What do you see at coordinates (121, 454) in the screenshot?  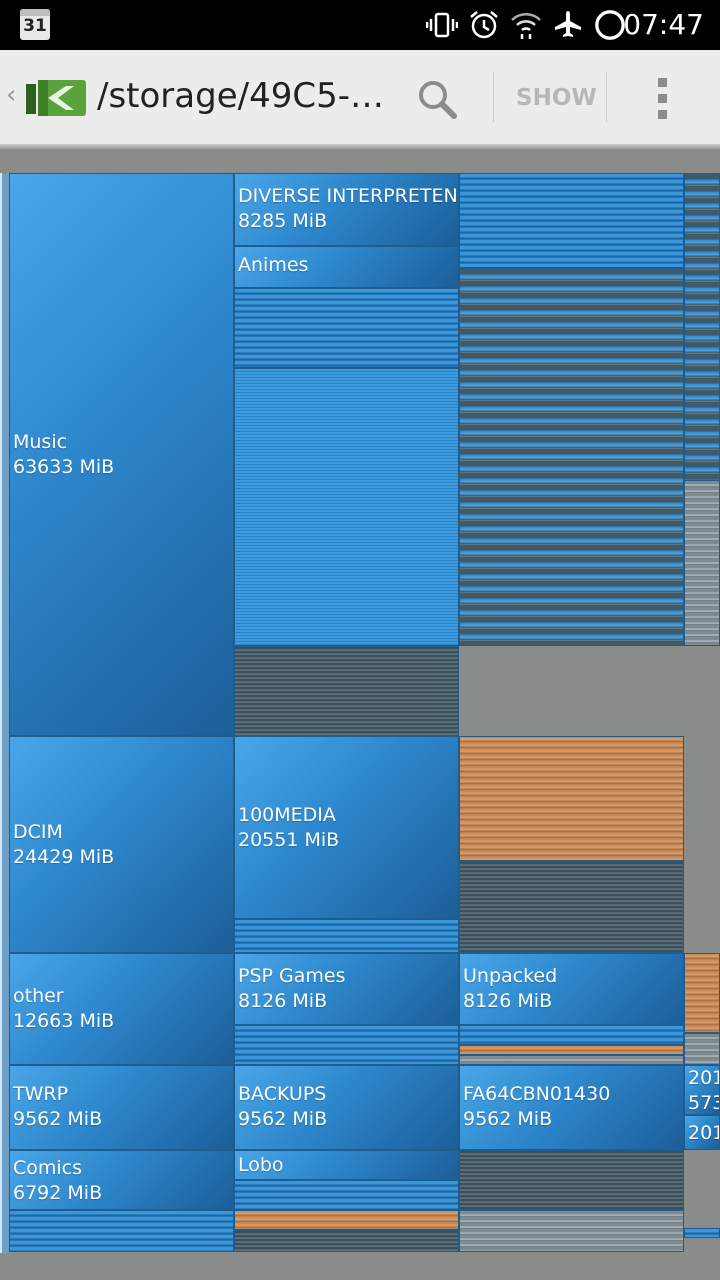 I see `folder-music: Music 63633 MiB` at bounding box center [121, 454].